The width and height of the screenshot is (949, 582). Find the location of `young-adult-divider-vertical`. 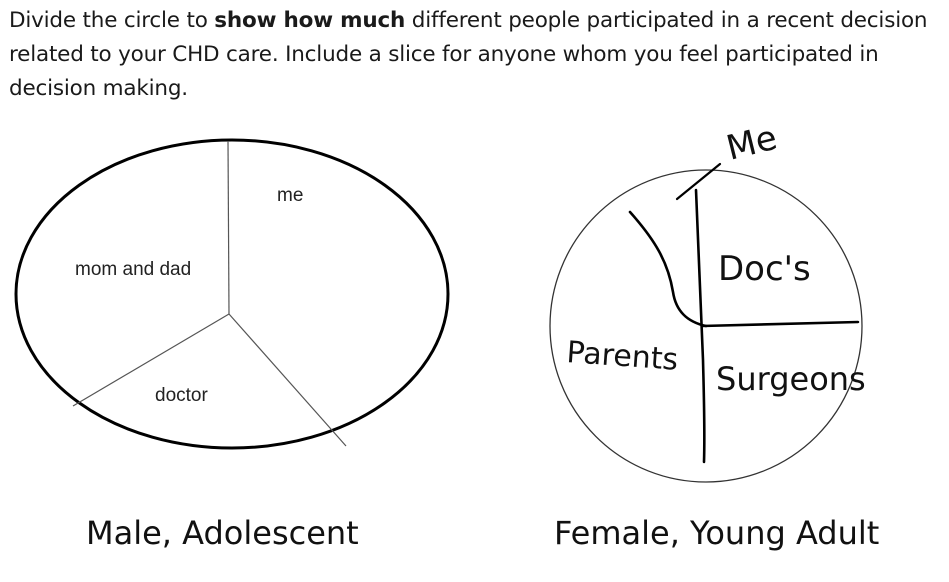

young-adult-divider-vertical is located at coordinates (700, 326).